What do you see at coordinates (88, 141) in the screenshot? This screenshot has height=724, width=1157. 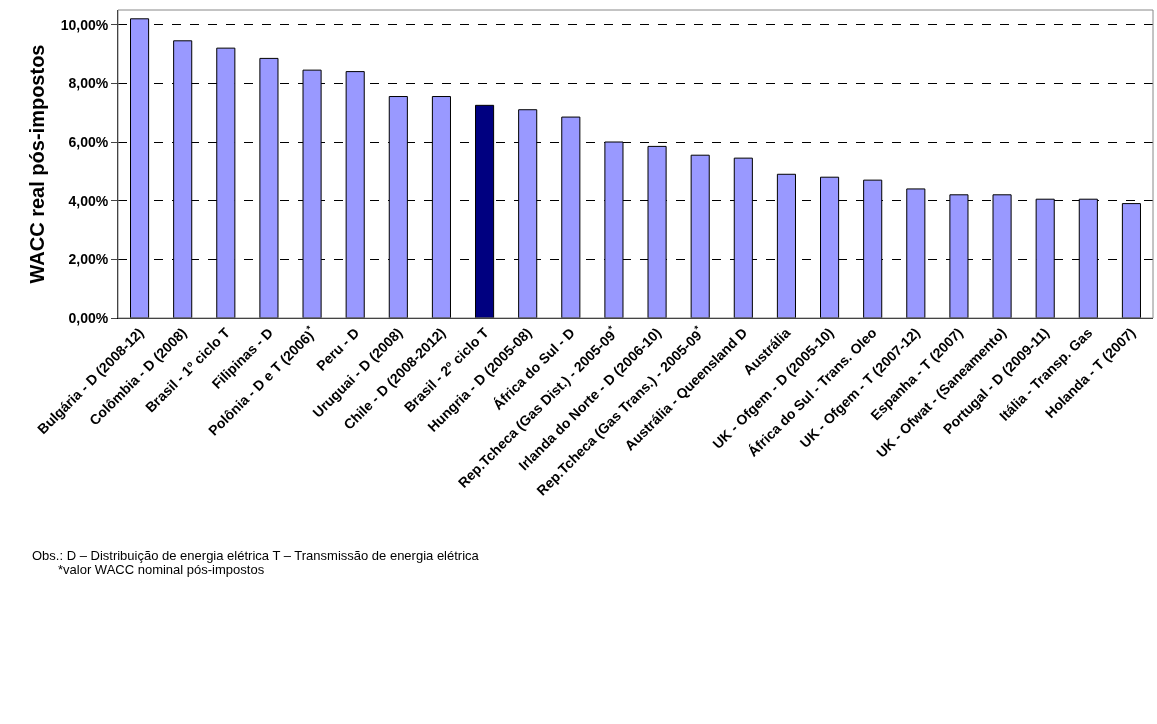 I see `y-tick-label: 6,00%` at bounding box center [88, 141].